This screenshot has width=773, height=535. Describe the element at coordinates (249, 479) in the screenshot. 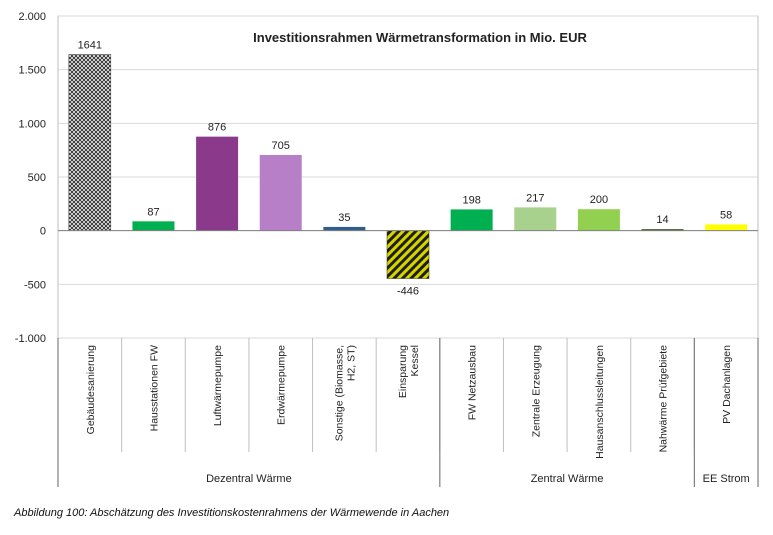

I see `group-label: Dezentral Wärme` at that location.